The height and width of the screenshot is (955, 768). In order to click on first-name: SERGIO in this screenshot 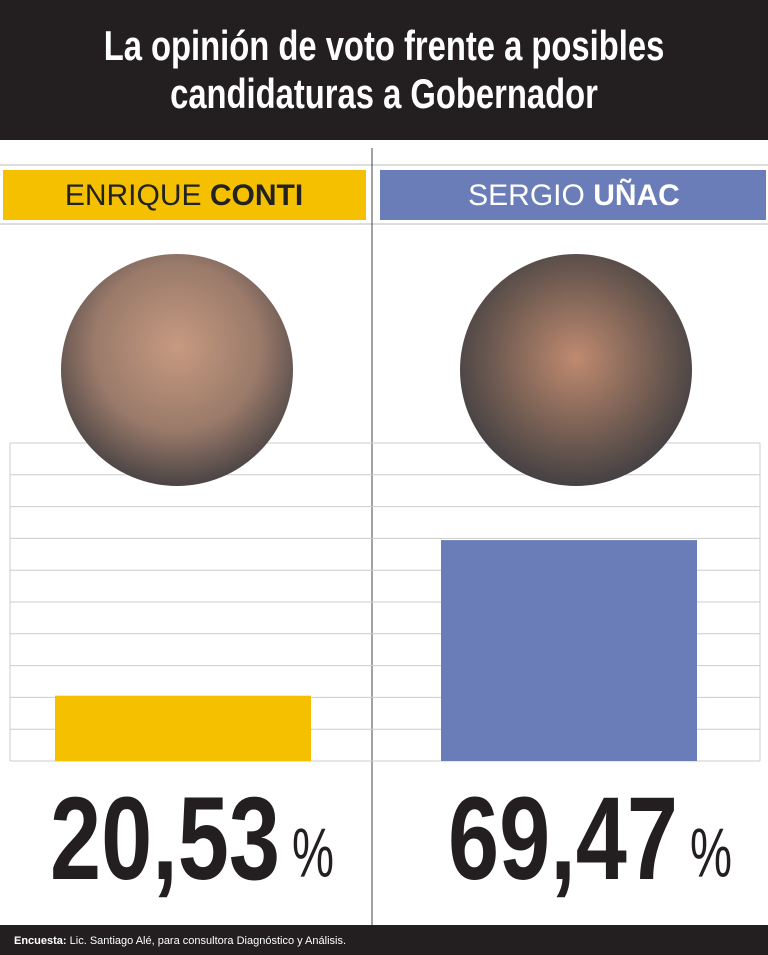, I will do `click(526, 195)`.